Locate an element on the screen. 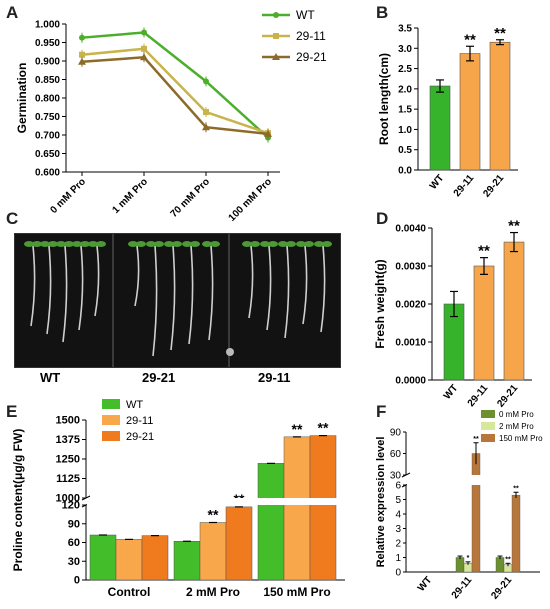 The height and width of the screenshot is (609, 550). f-y-tick-label: 30 is located at coordinates (396, 476).